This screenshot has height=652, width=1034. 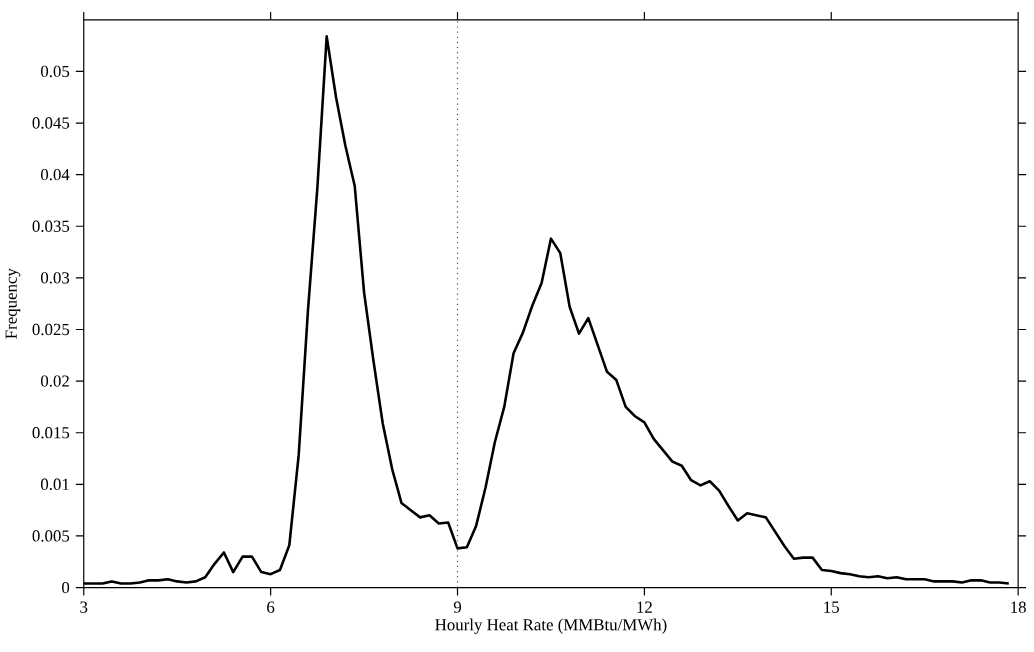 I want to click on y-tick-label: 0.045, so click(x=51, y=123).